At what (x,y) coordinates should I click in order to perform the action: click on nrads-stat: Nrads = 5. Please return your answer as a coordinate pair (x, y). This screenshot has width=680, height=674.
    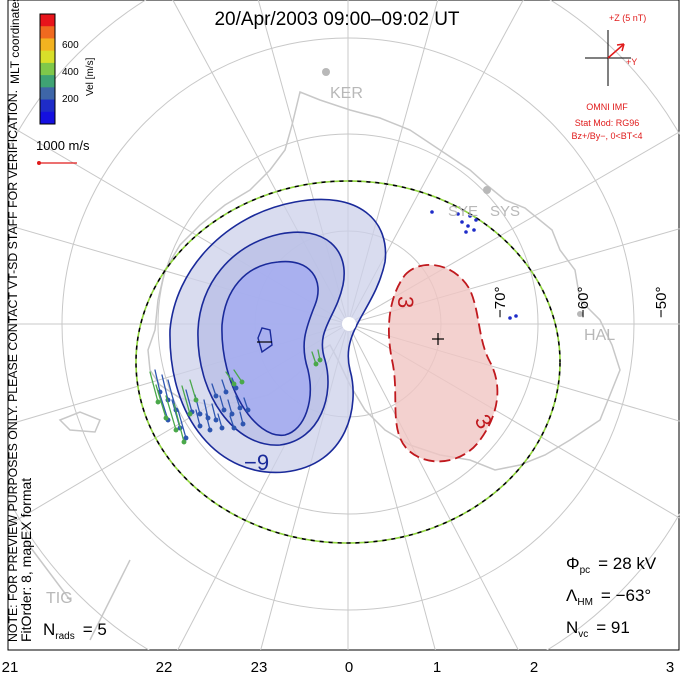
    Looking at the image, I should click on (75, 631).